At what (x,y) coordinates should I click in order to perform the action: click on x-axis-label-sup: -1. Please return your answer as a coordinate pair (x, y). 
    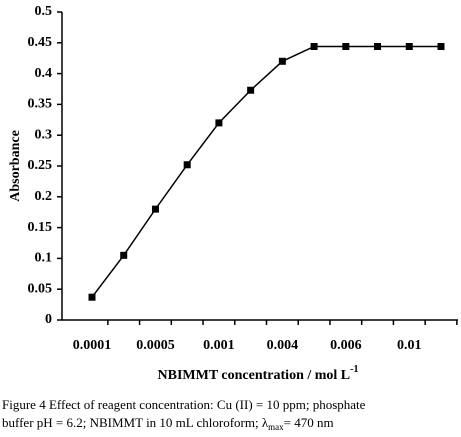
    Looking at the image, I should click on (354, 369).